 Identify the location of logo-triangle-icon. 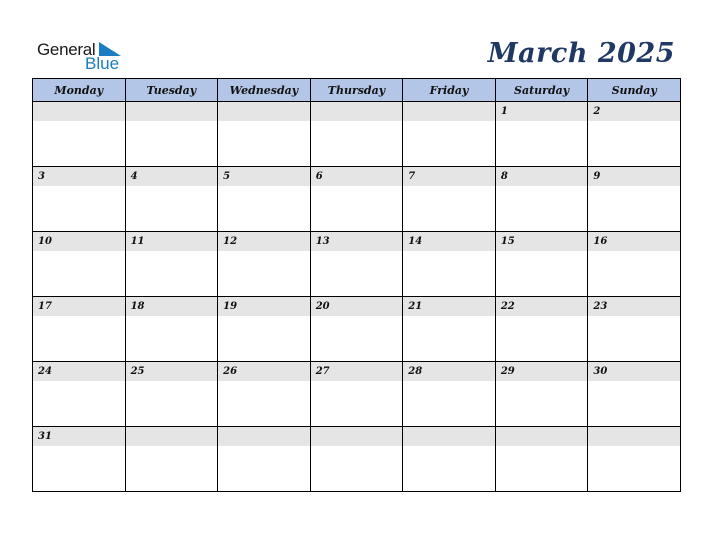
(110, 49).